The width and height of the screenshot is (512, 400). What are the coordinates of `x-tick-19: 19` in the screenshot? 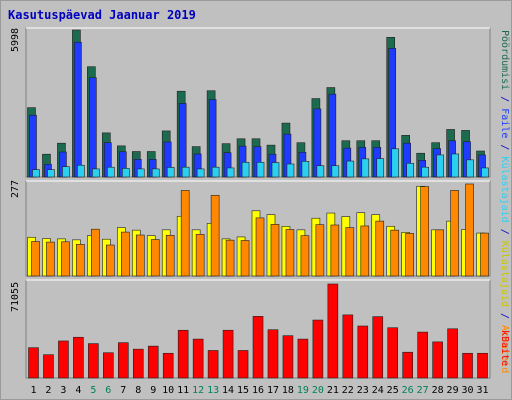 It's located at (303, 390).